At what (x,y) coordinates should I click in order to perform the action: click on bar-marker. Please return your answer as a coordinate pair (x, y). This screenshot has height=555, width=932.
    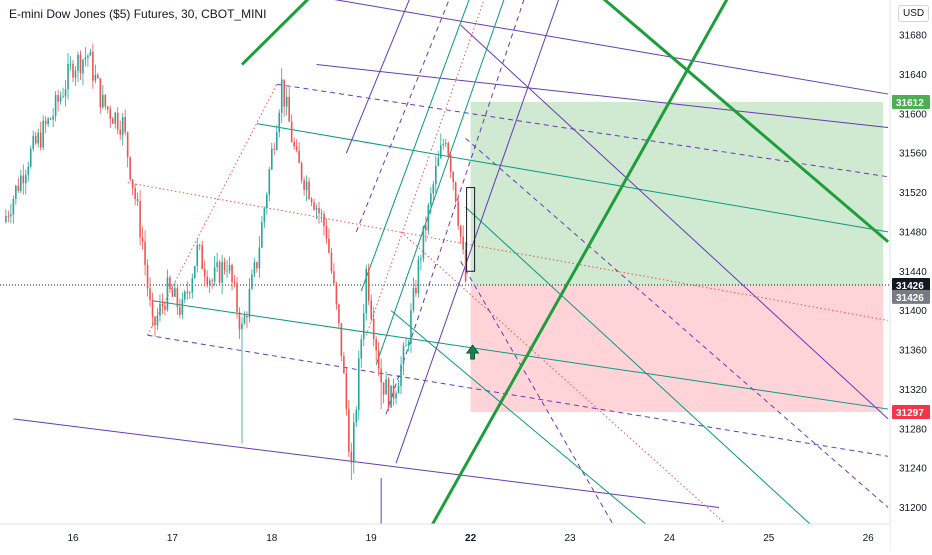
    Looking at the image, I should click on (471, 229).